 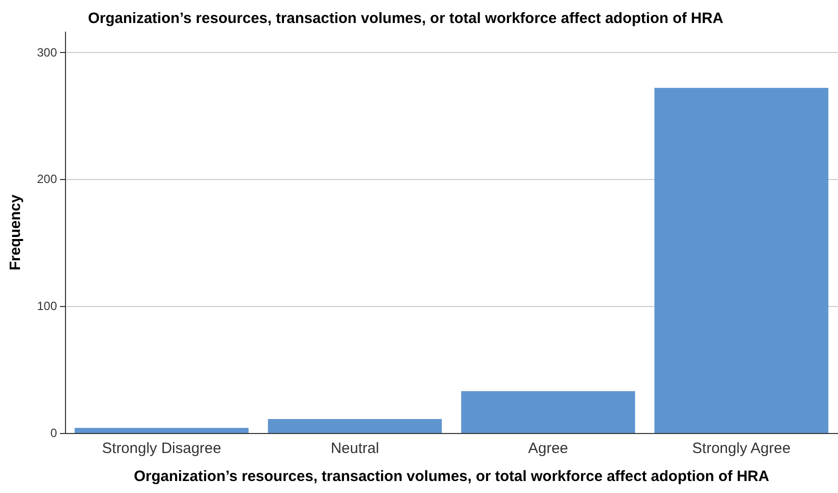 I want to click on x-tick-label: Strongly Agree, so click(x=741, y=448).